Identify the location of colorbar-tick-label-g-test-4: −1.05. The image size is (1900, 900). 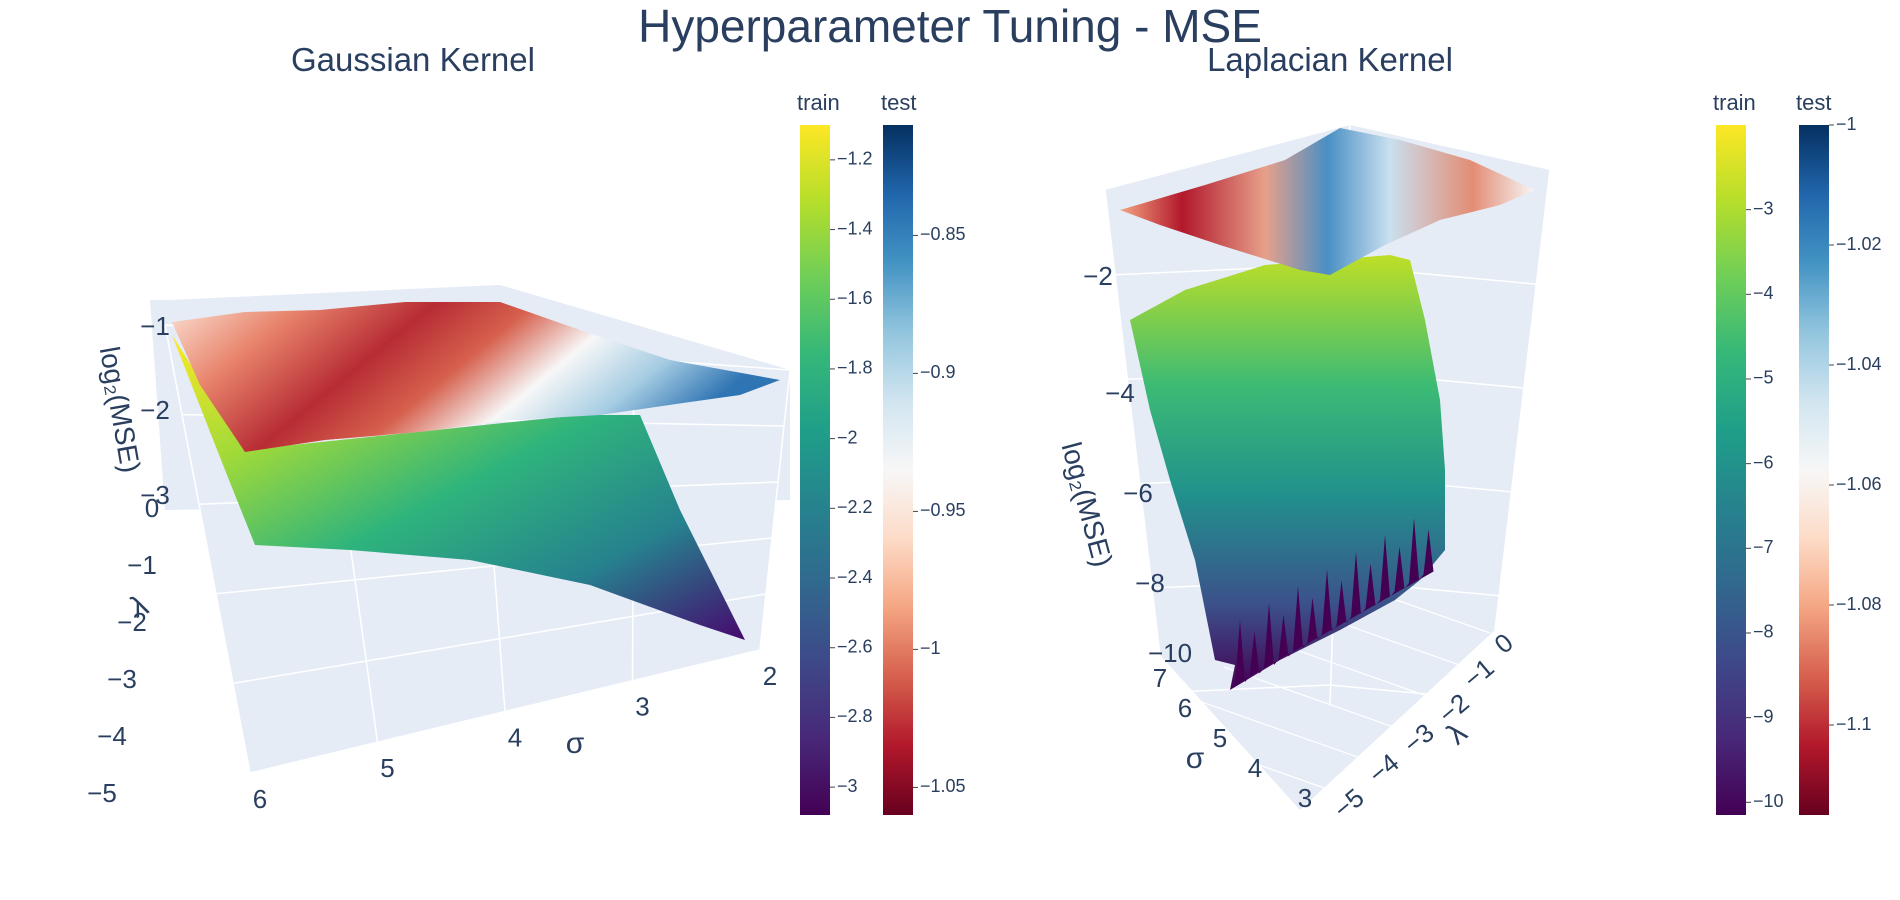
(943, 786).